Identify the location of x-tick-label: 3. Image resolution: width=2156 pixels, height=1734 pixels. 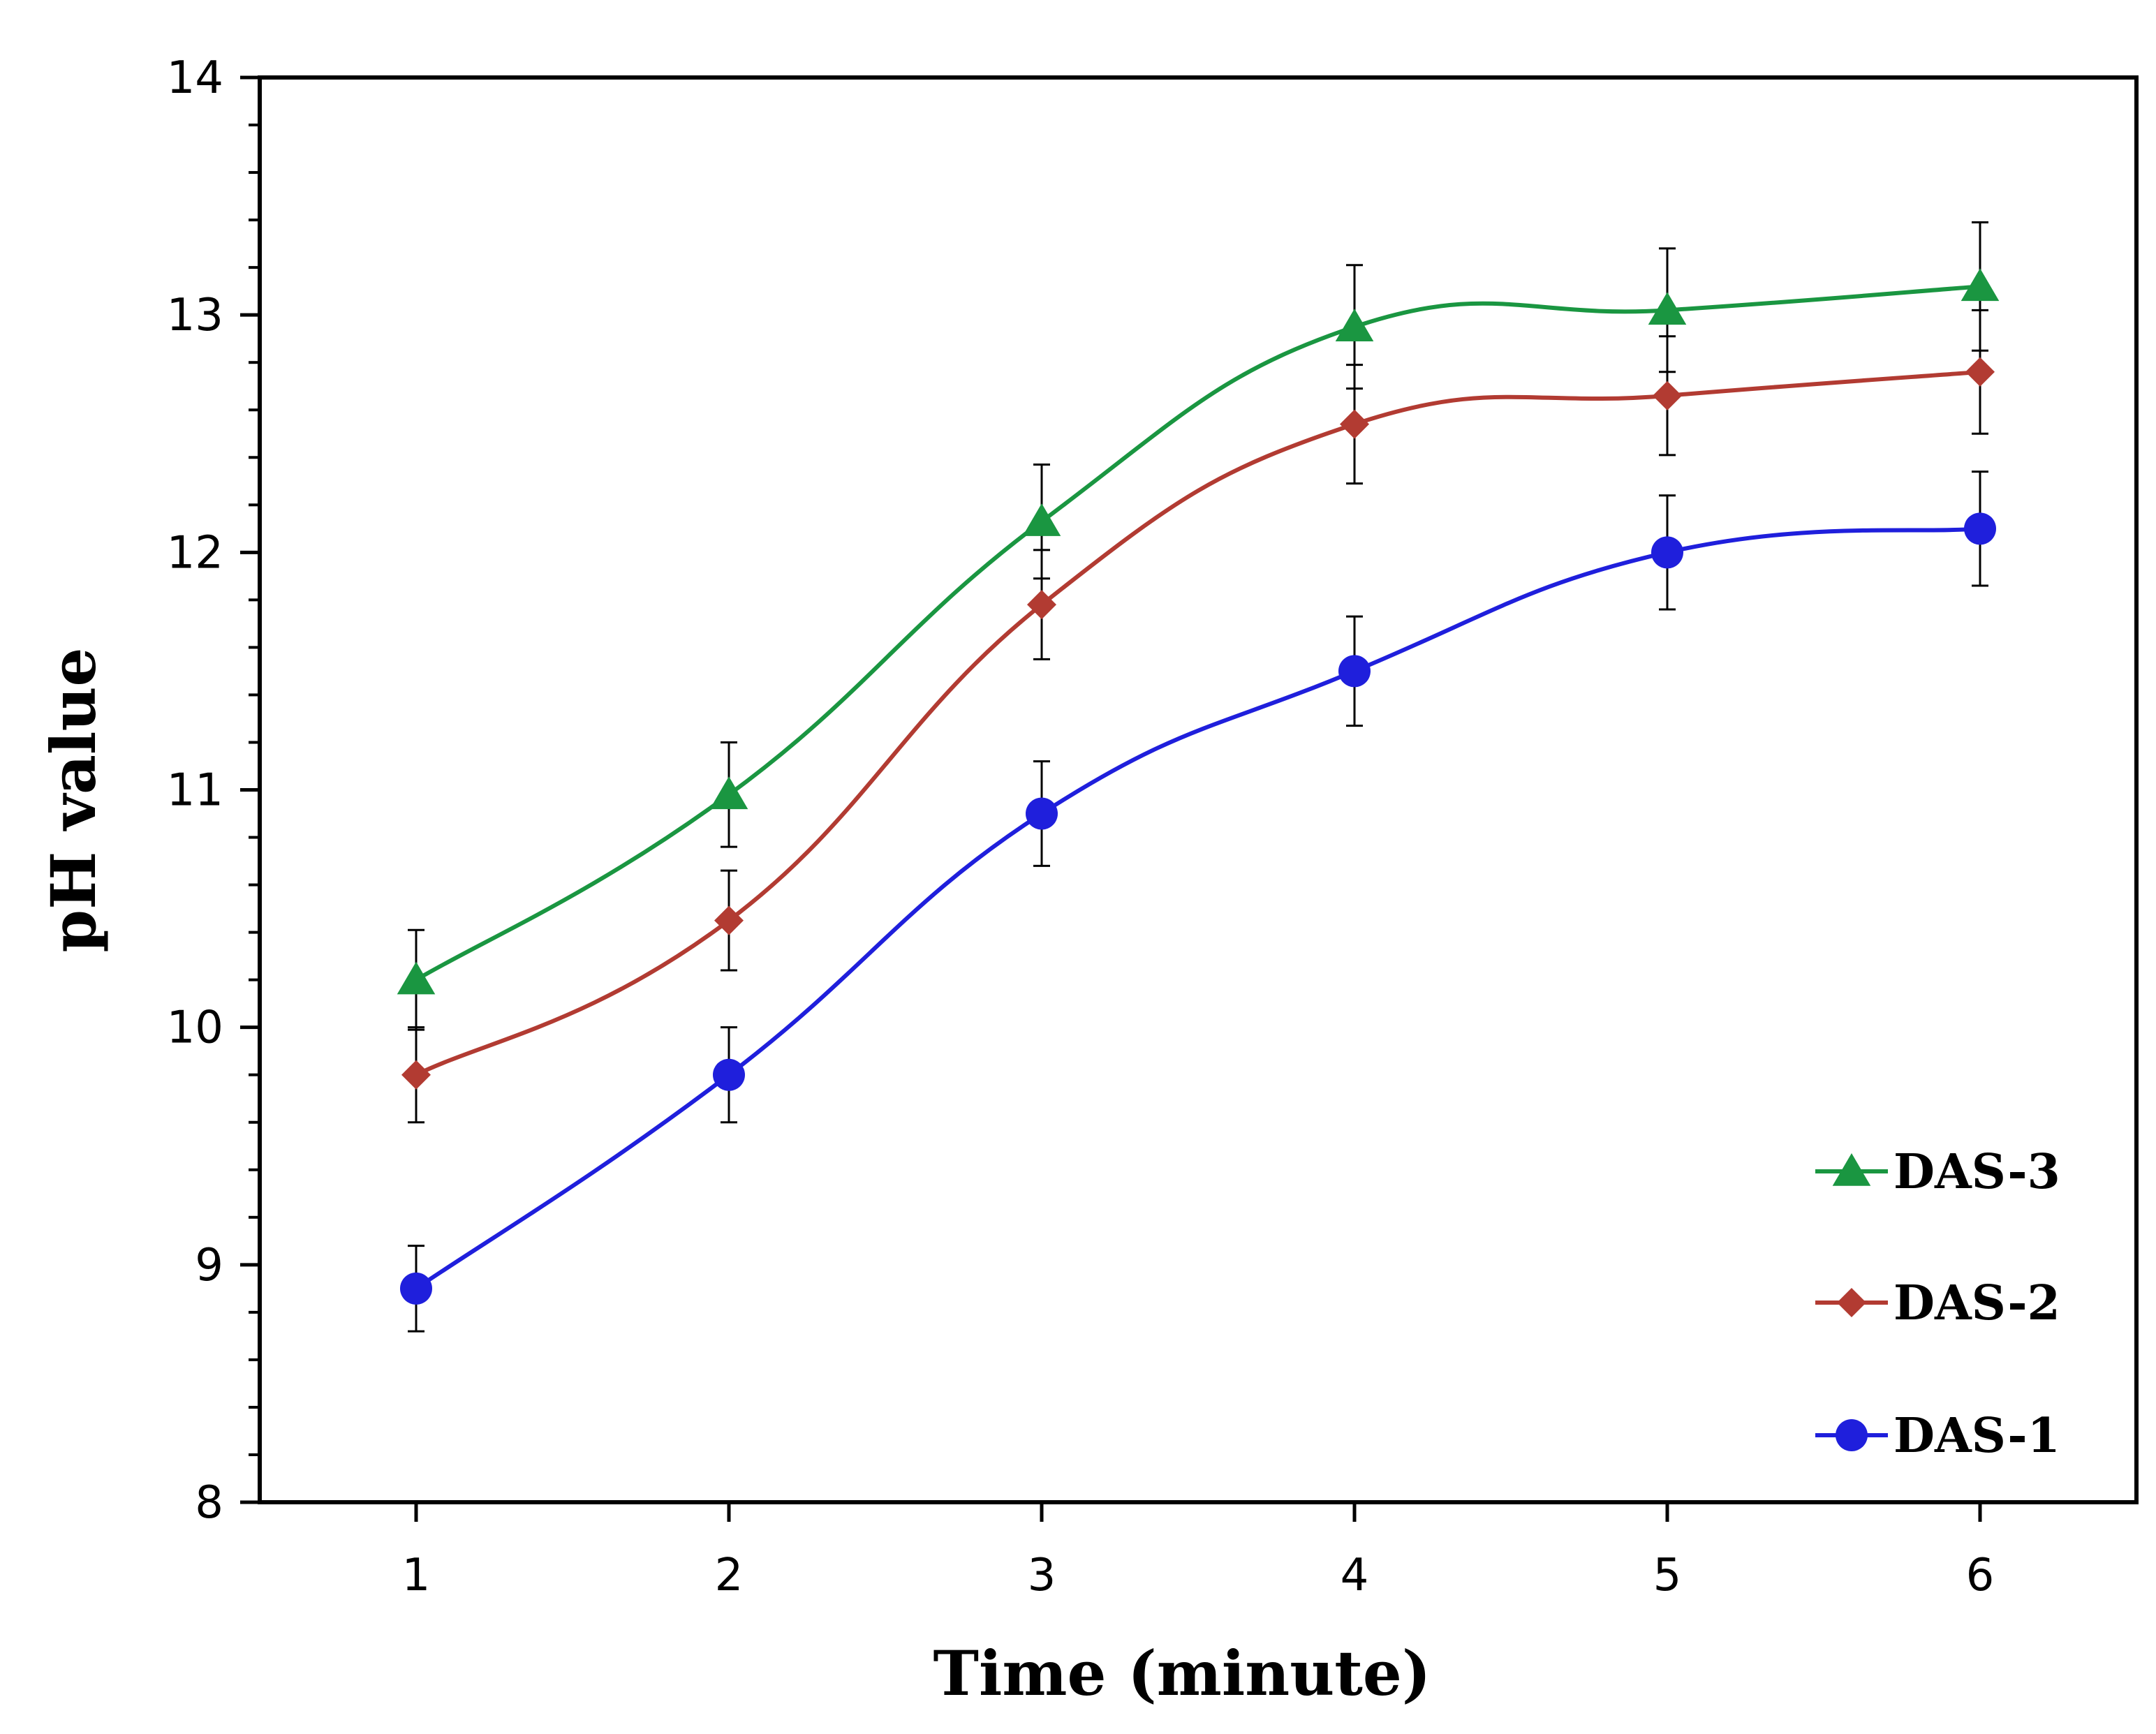
(1042, 1575).